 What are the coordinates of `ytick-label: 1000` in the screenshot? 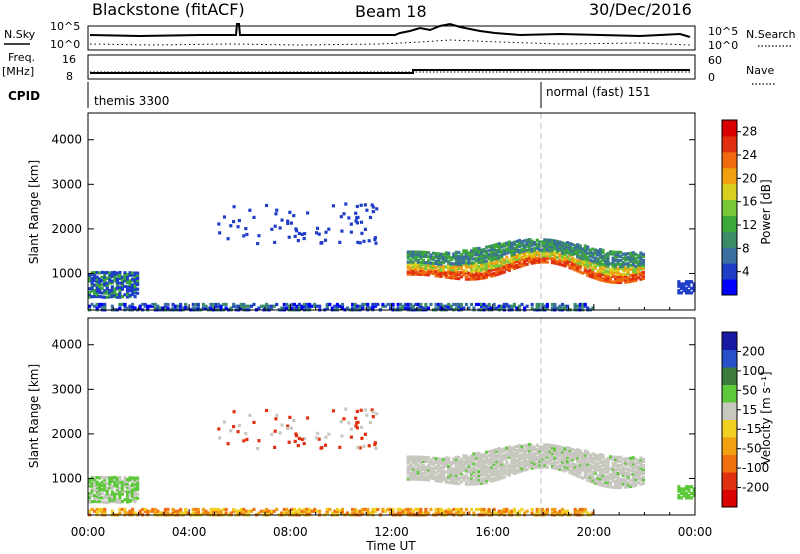 It's located at (66, 273).